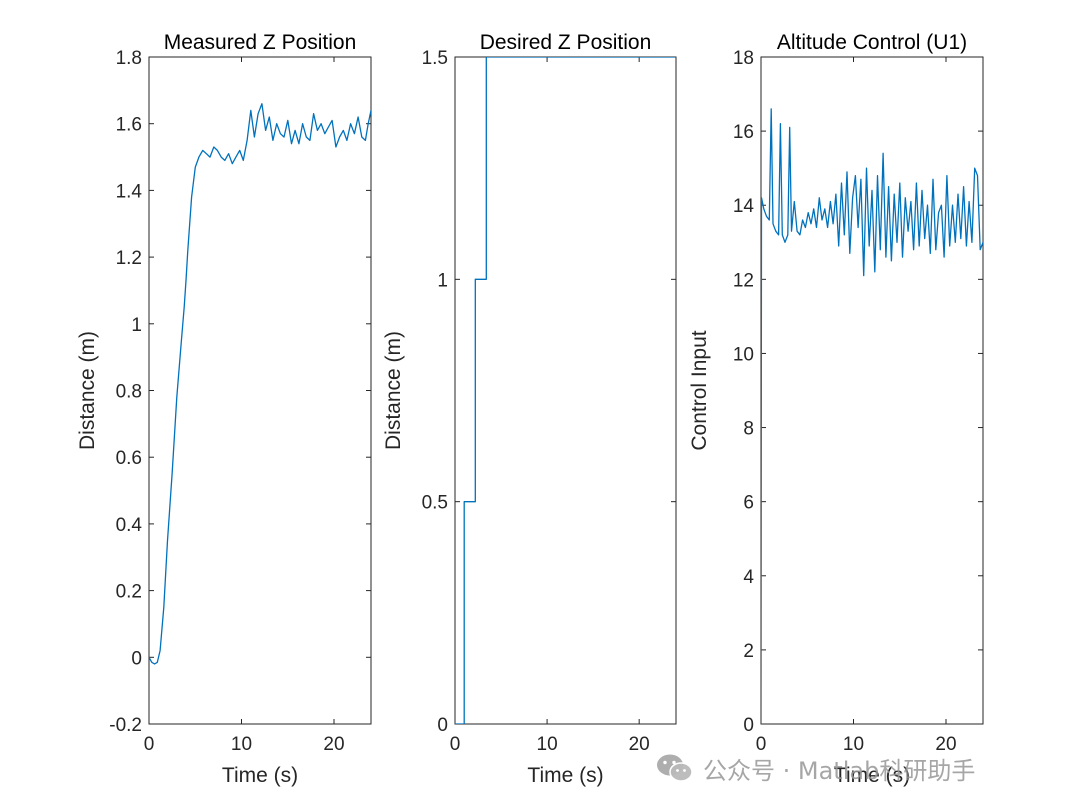 This screenshot has width=1080, height=808. I want to click on y-tick-label: 1.5, so click(435, 58).